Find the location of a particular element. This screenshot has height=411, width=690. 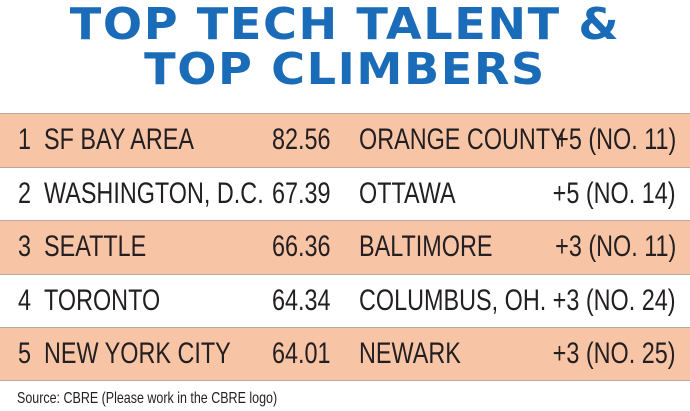

rank-cell: 3 is located at coordinates (25, 247).